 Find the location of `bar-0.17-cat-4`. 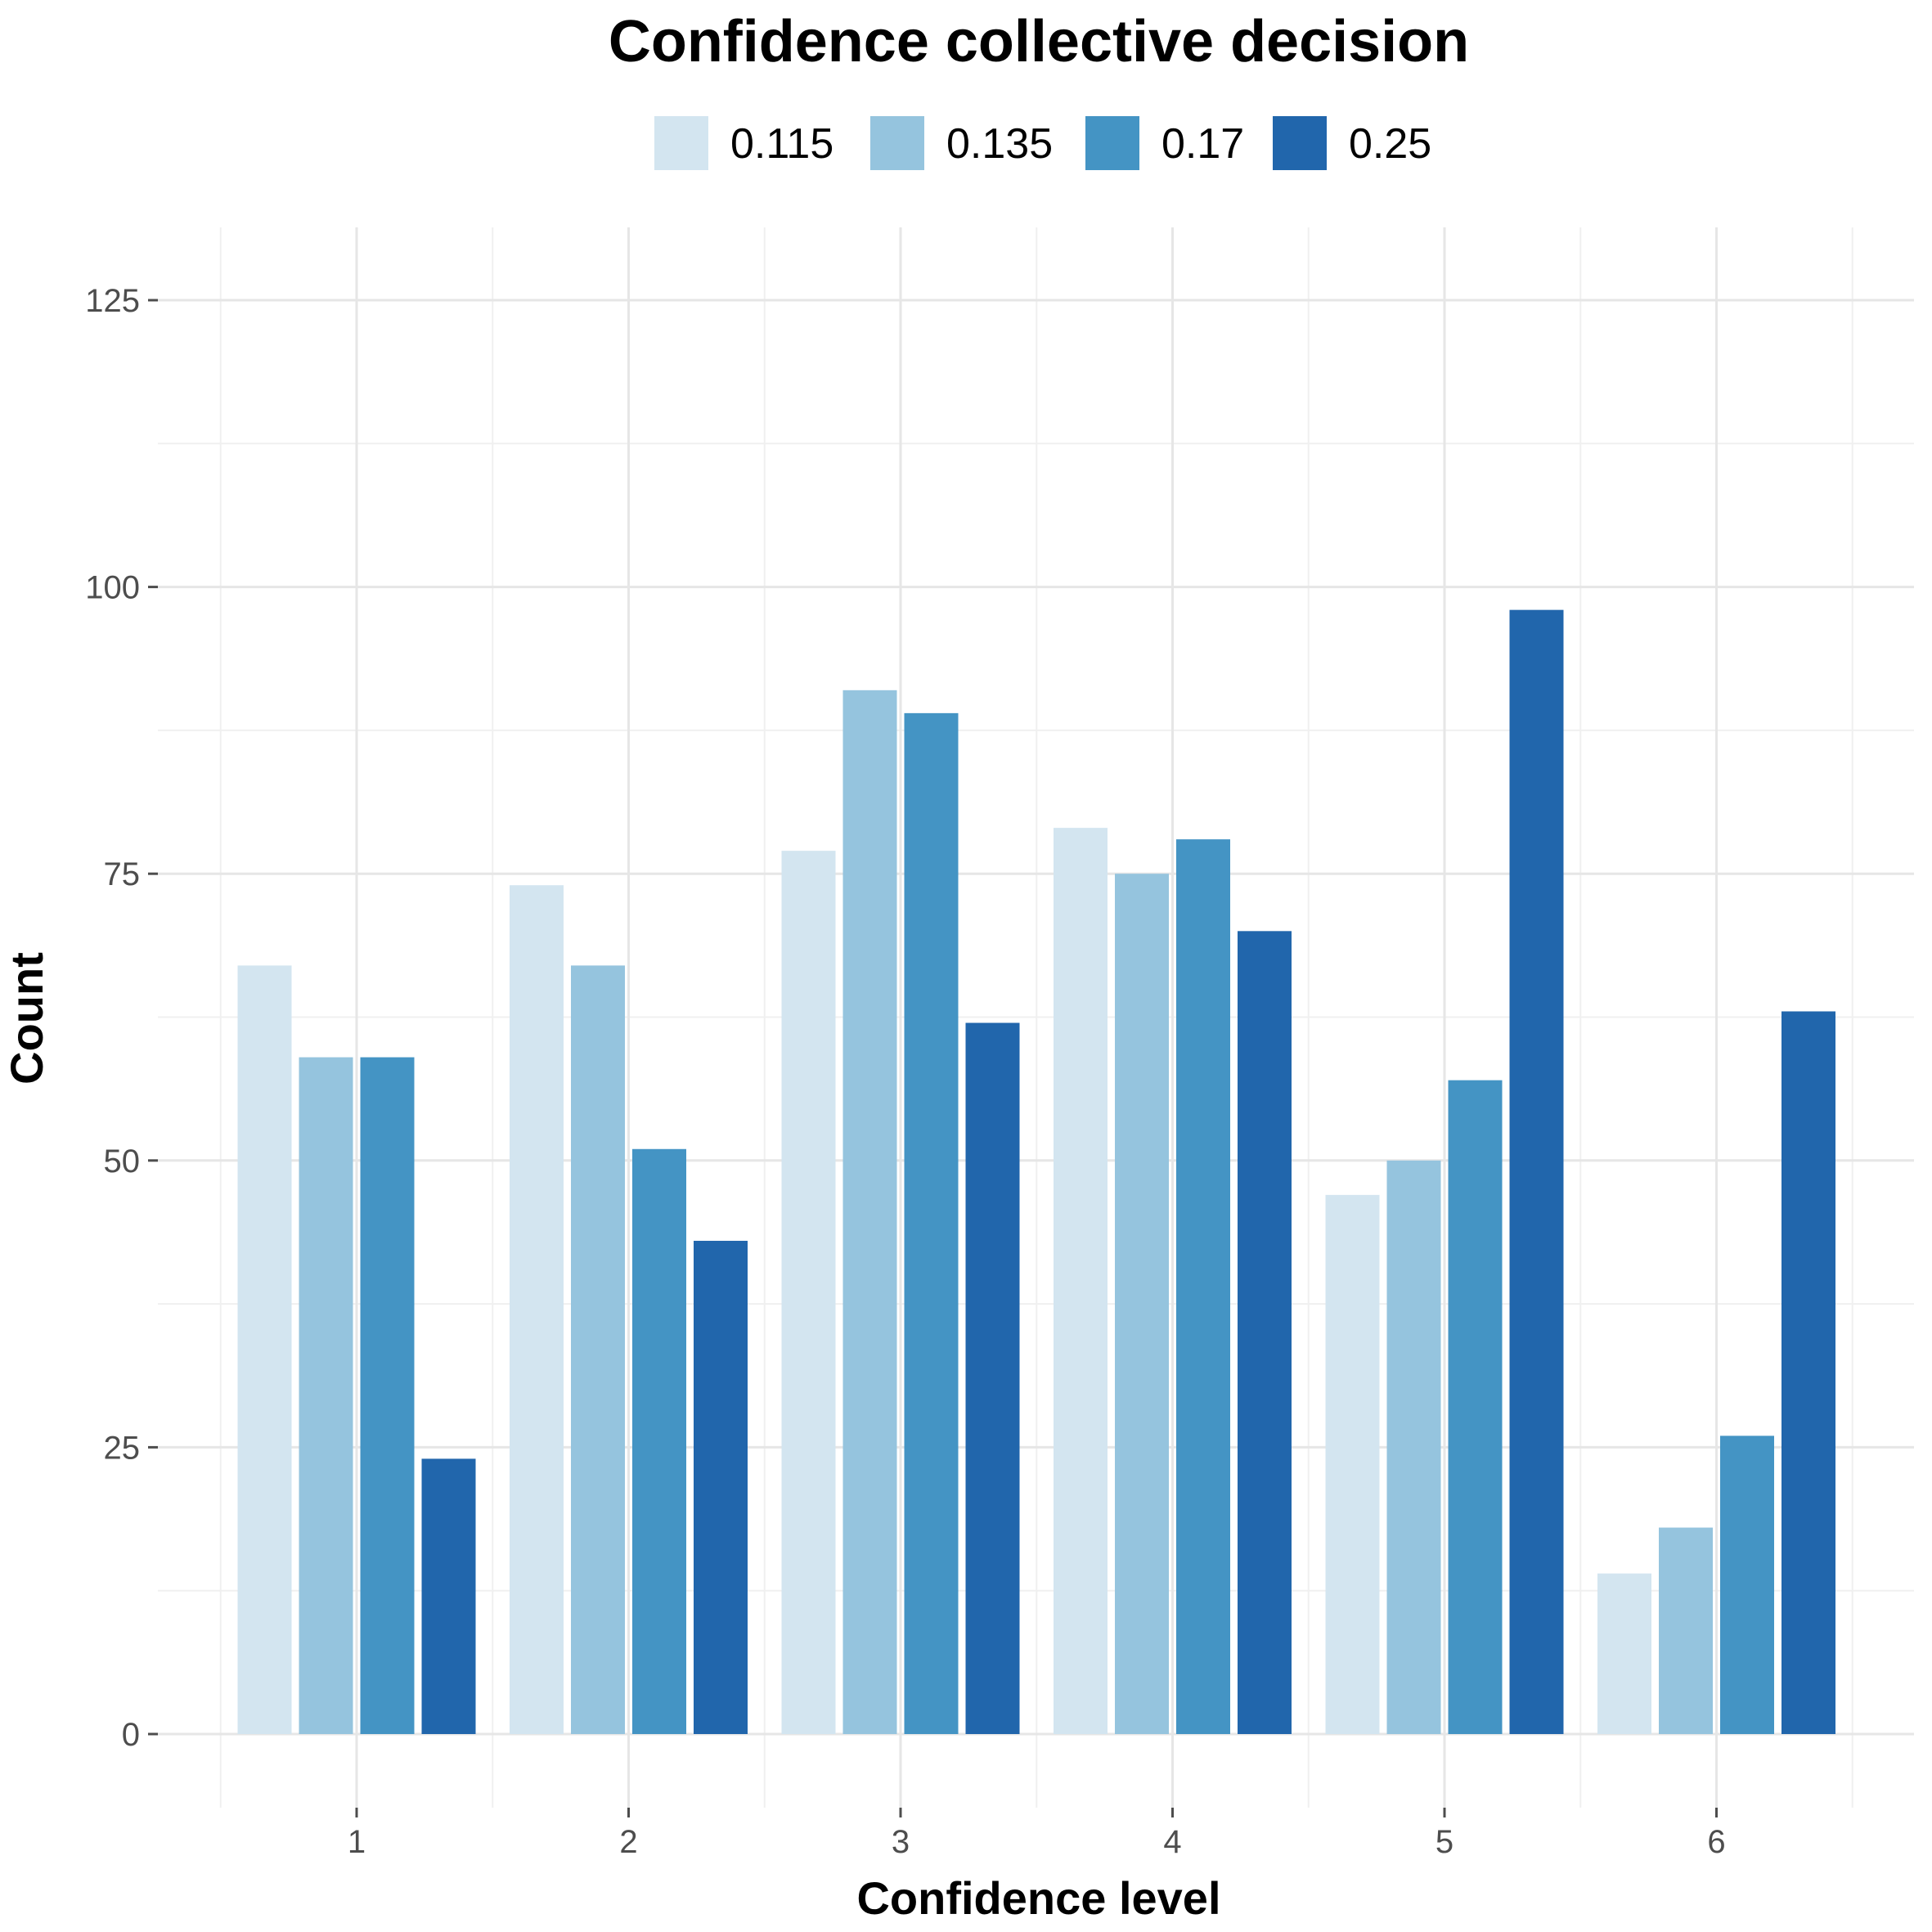

bar-0.17-cat-4 is located at coordinates (1203, 1286).